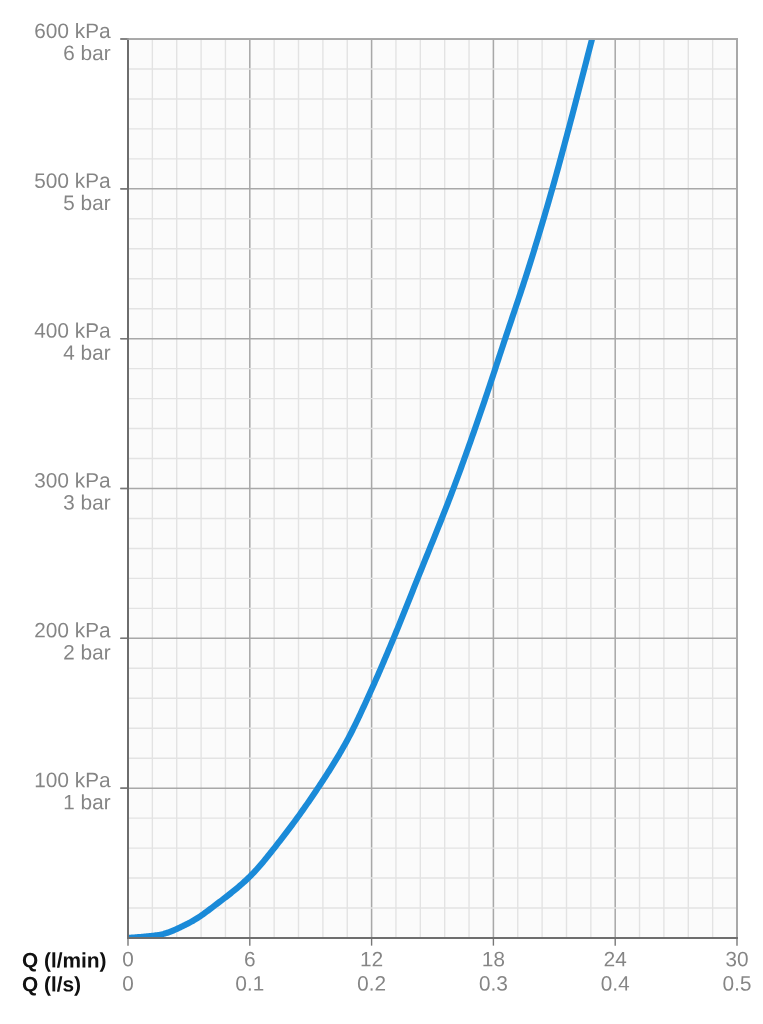 The height and width of the screenshot is (1024, 763). Describe the element at coordinates (737, 983) in the screenshot. I see `x2-tick-label: 0.5` at that location.